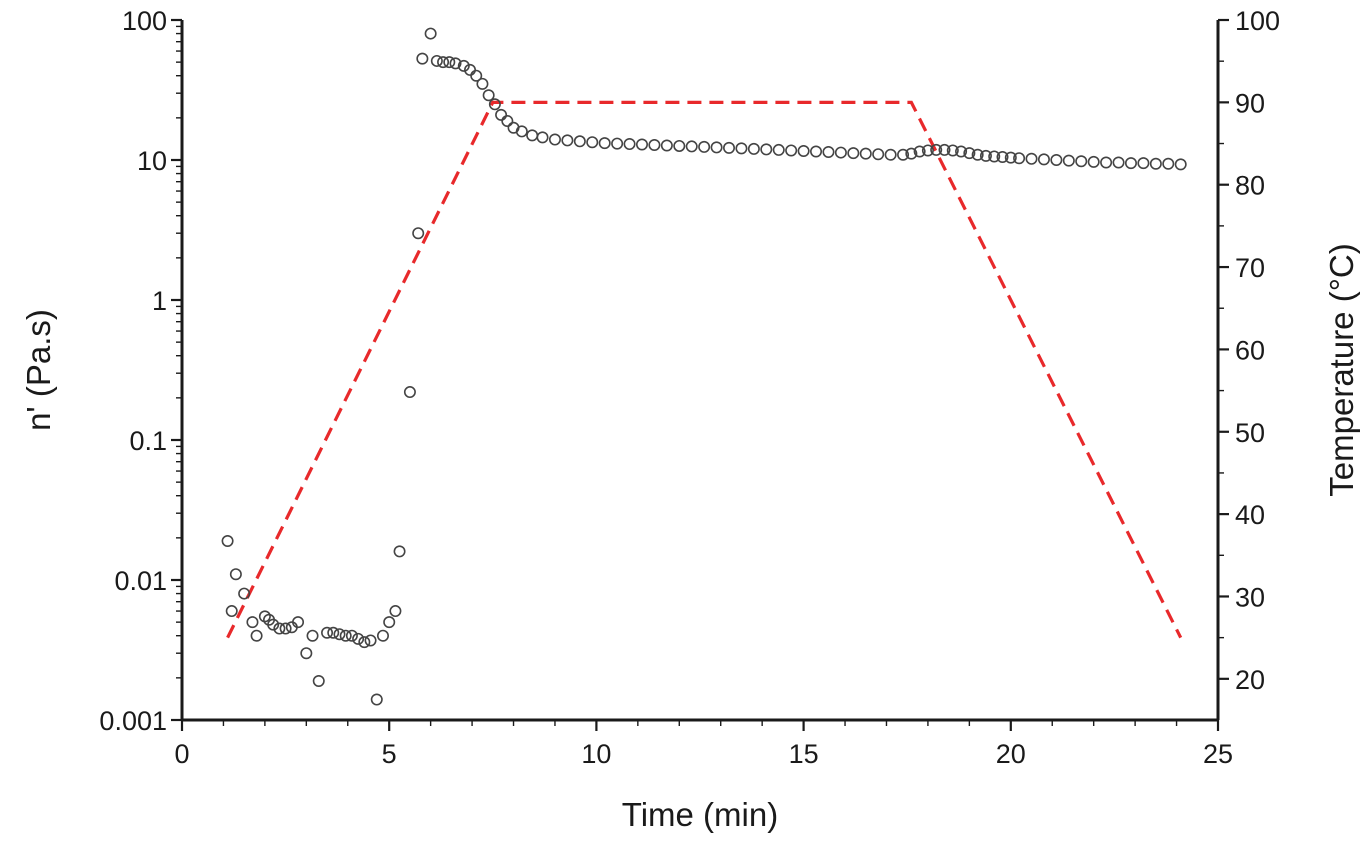  What do you see at coordinates (1257, 21) in the screenshot?
I see `y2-tick-label: 100` at bounding box center [1257, 21].